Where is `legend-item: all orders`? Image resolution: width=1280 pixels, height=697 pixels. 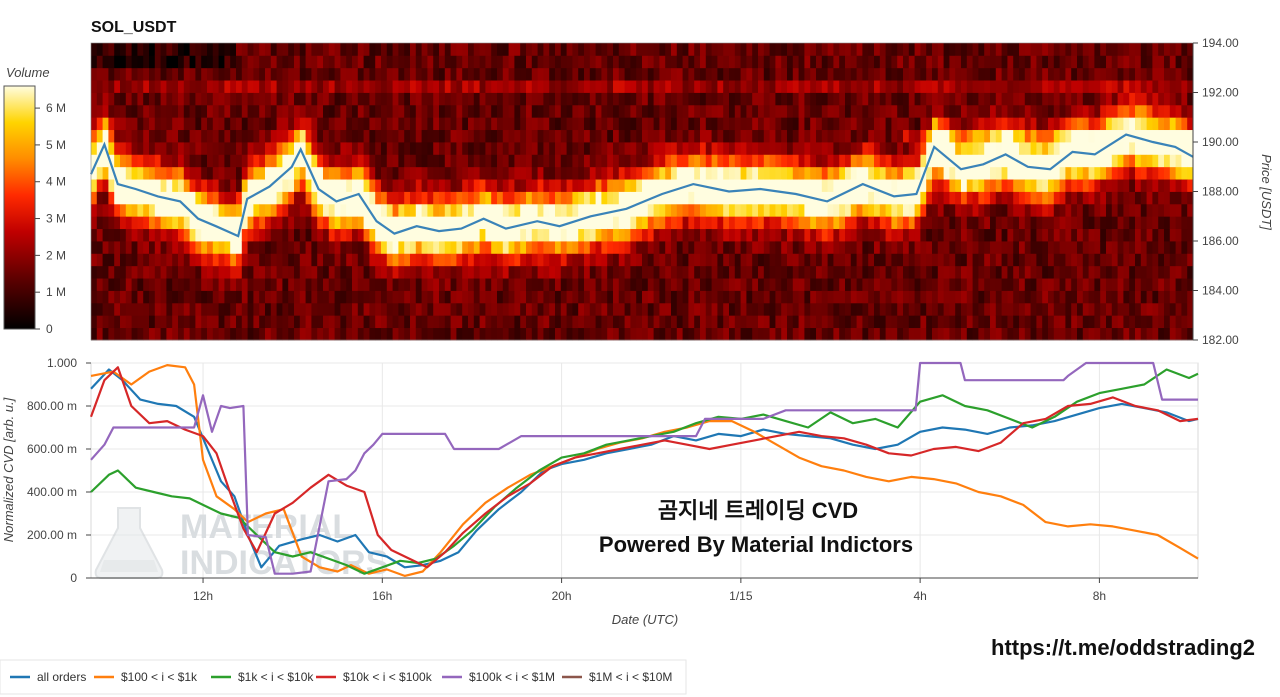 legend-item: all orders is located at coordinates (48, 677).